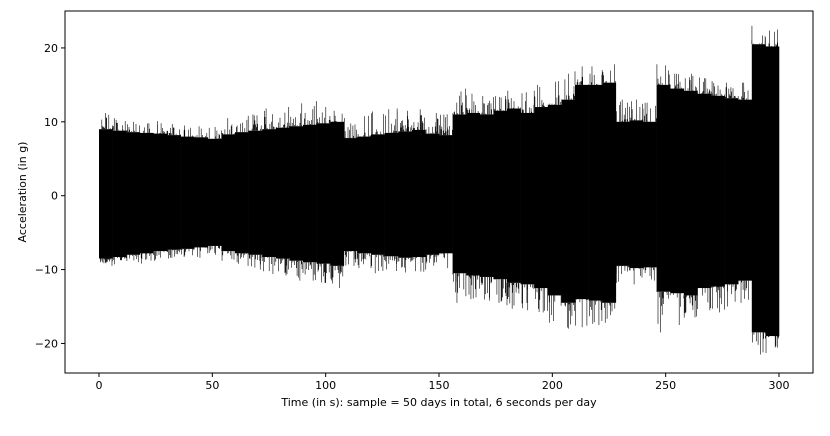 The image size is (830, 436). Describe the element at coordinates (54, 196) in the screenshot. I see `y-tick-label: 0` at that location.